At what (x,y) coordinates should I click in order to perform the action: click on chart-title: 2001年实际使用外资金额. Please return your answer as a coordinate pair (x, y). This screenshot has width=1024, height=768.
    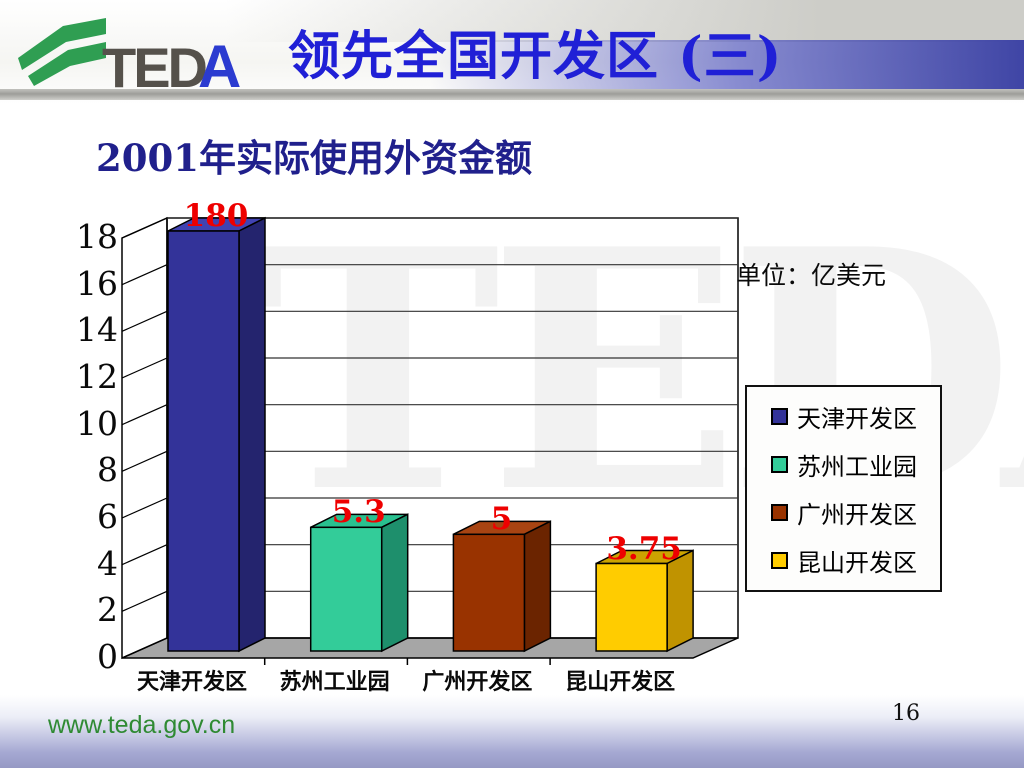
    Looking at the image, I should click on (314, 158).